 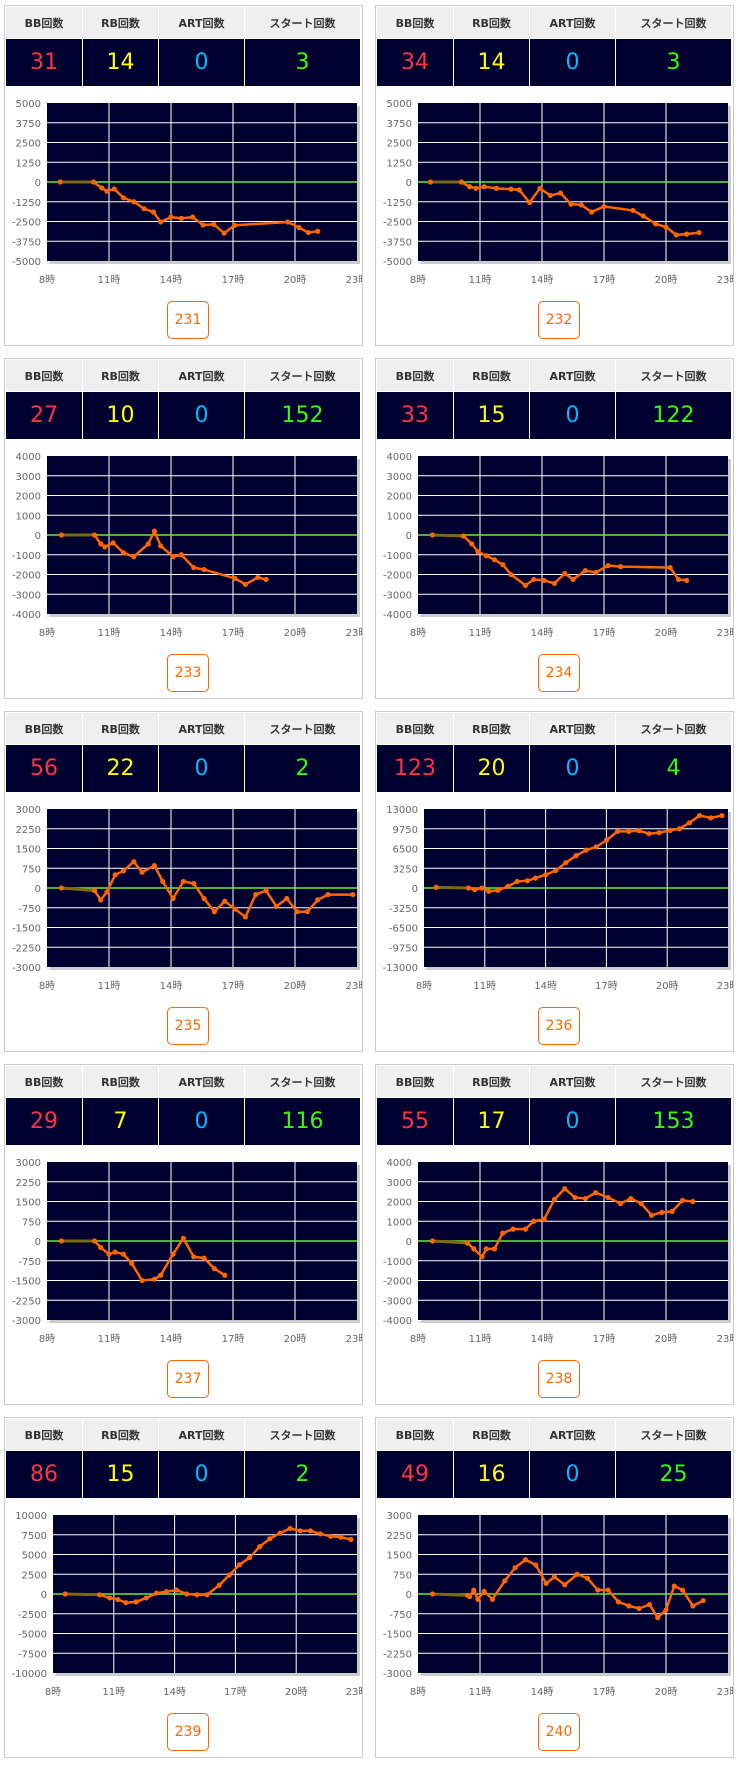 What do you see at coordinates (399, 477) in the screenshot?
I see `y-tick-label: 3000` at bounding box center [399, 477].